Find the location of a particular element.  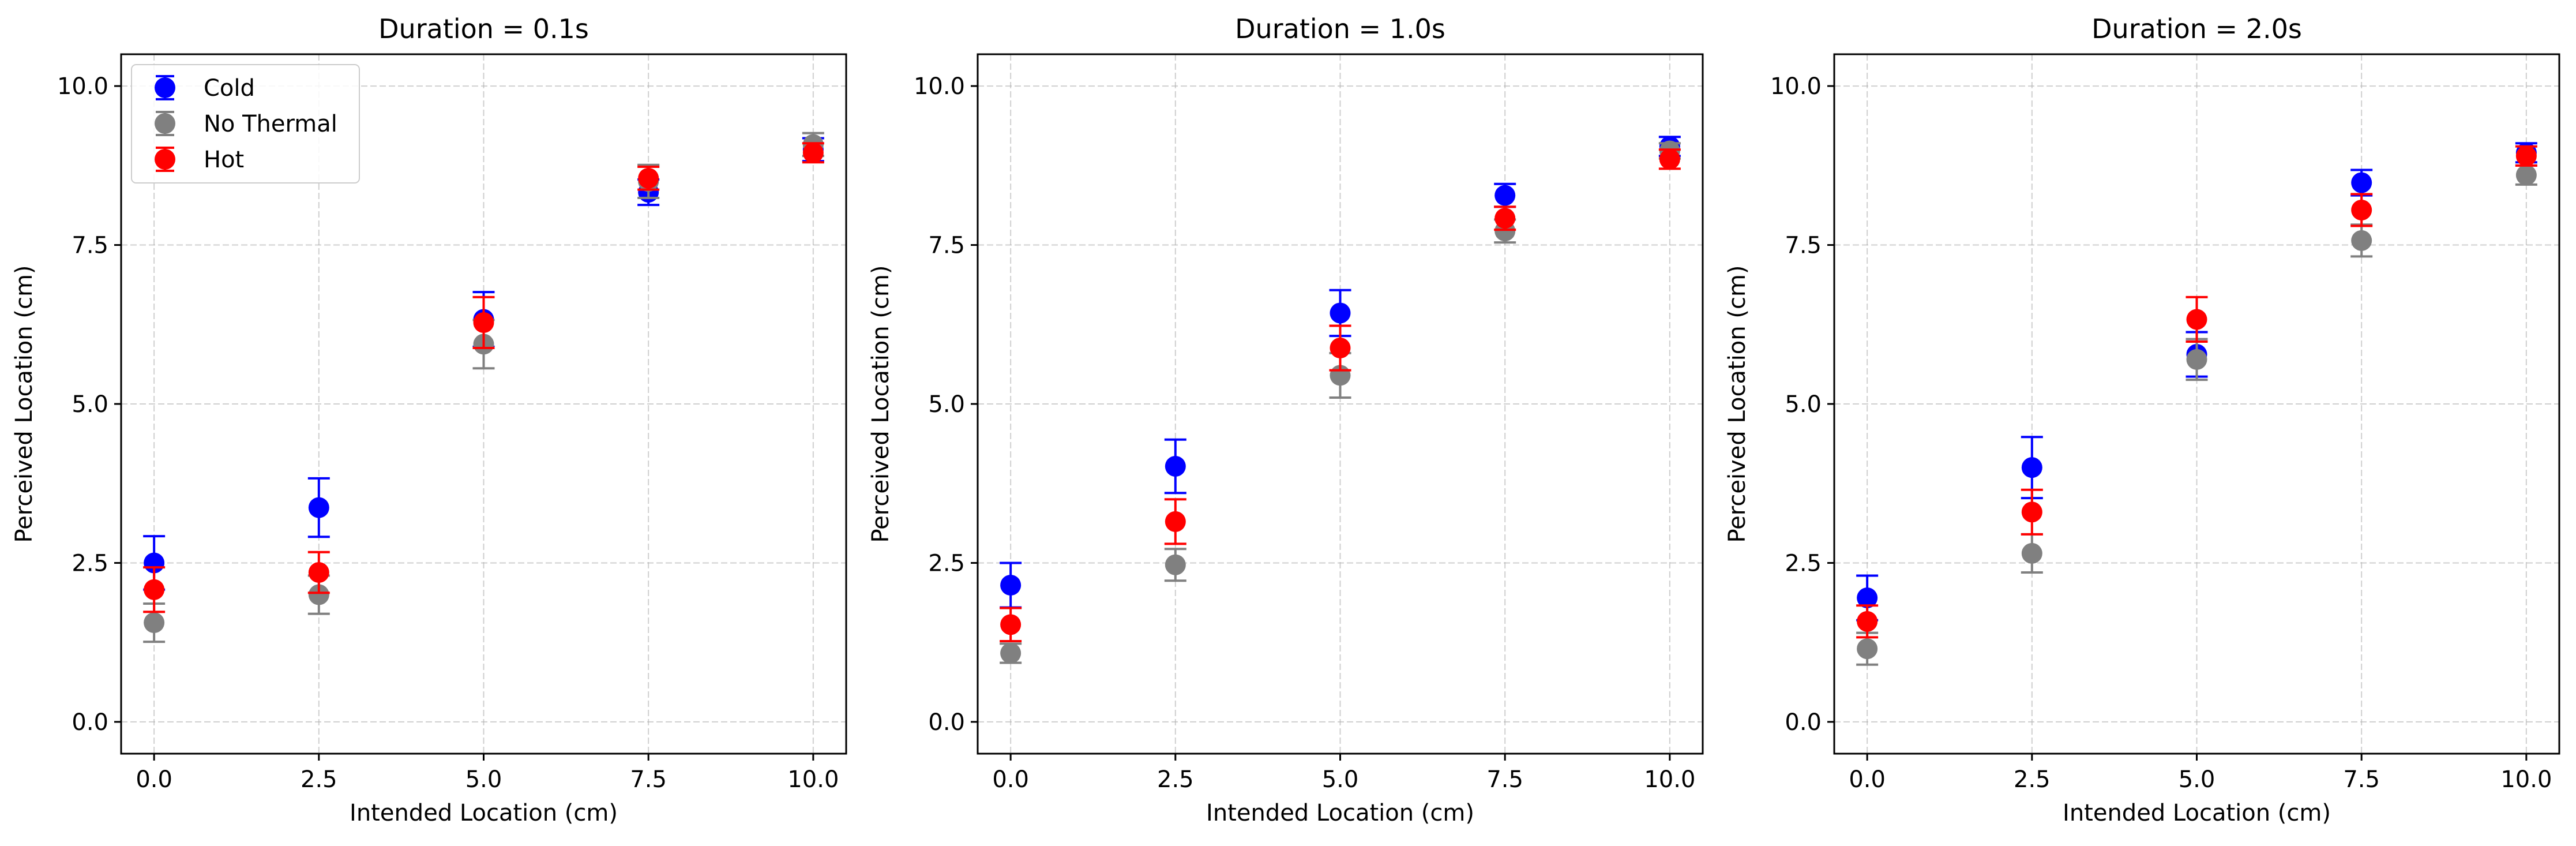

legend-box is located at coordinates (246, 124).